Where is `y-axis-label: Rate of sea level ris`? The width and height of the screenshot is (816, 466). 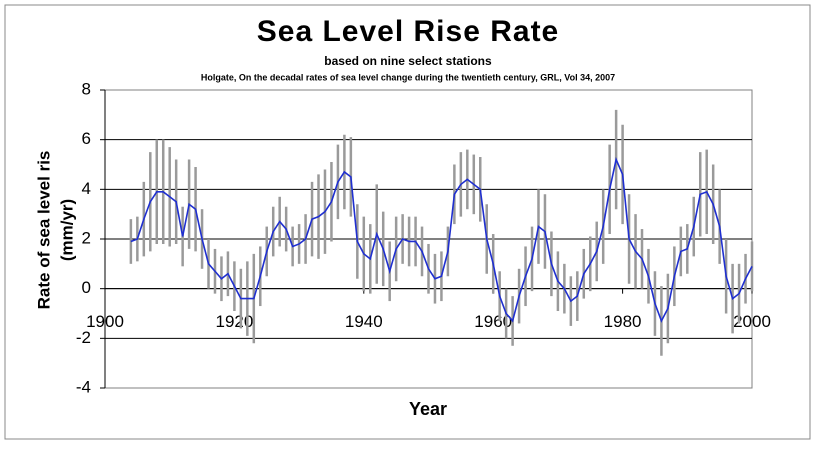
y-axis-label: Rate of sea level ris is located at coordinates (43, 230).